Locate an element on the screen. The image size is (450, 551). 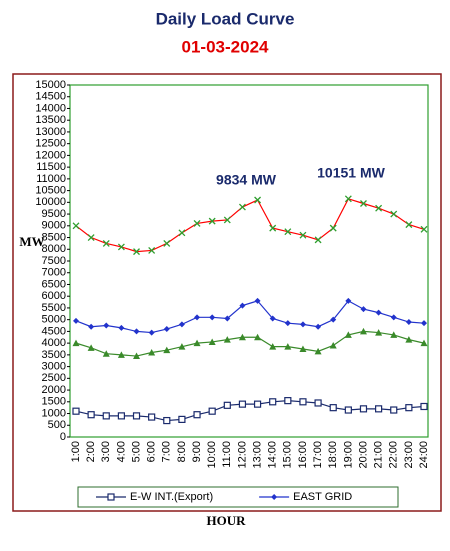
x-tick-label: 22:00 is located at coordinates (394, 455).